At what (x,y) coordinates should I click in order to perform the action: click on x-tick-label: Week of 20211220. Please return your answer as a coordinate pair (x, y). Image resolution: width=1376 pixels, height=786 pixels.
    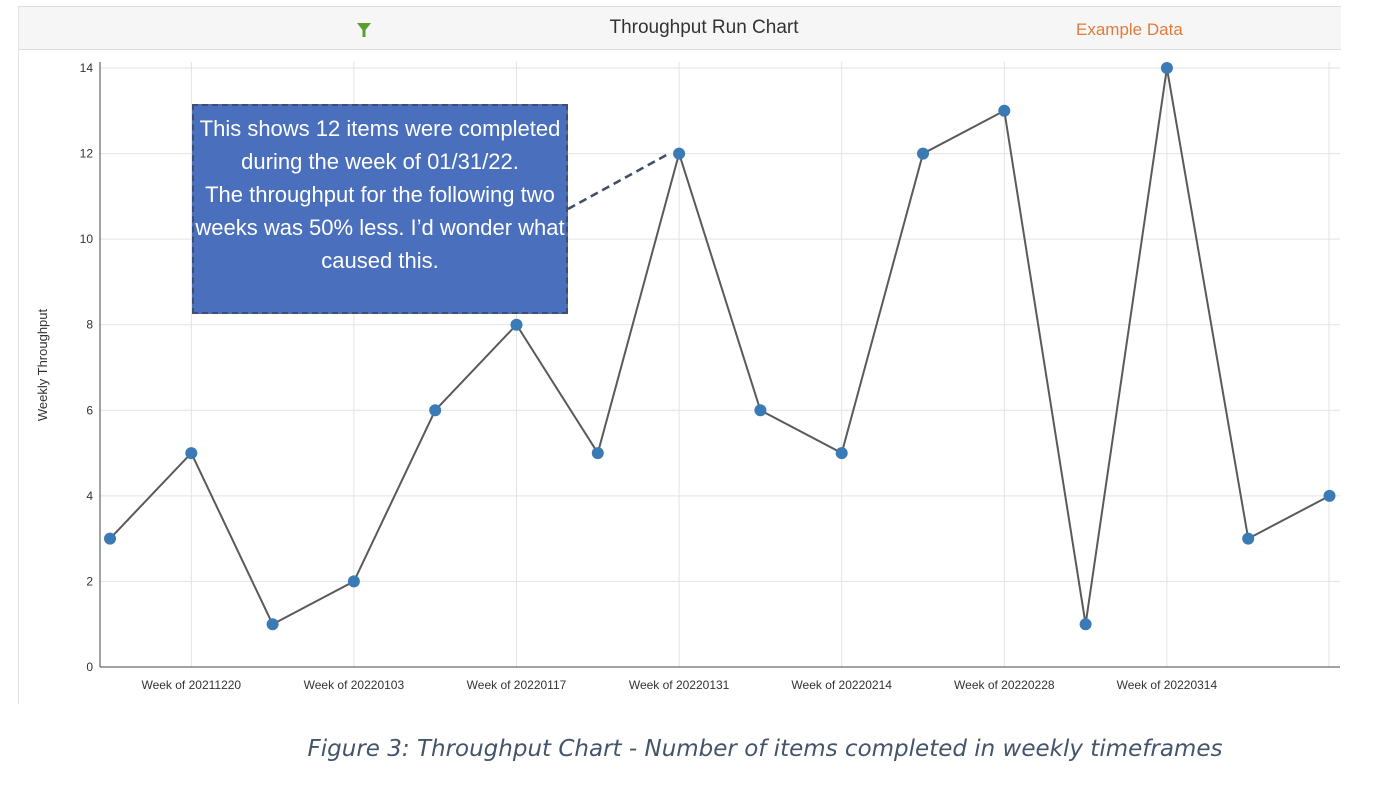
    Looking at the image, I should click on (191, 685).